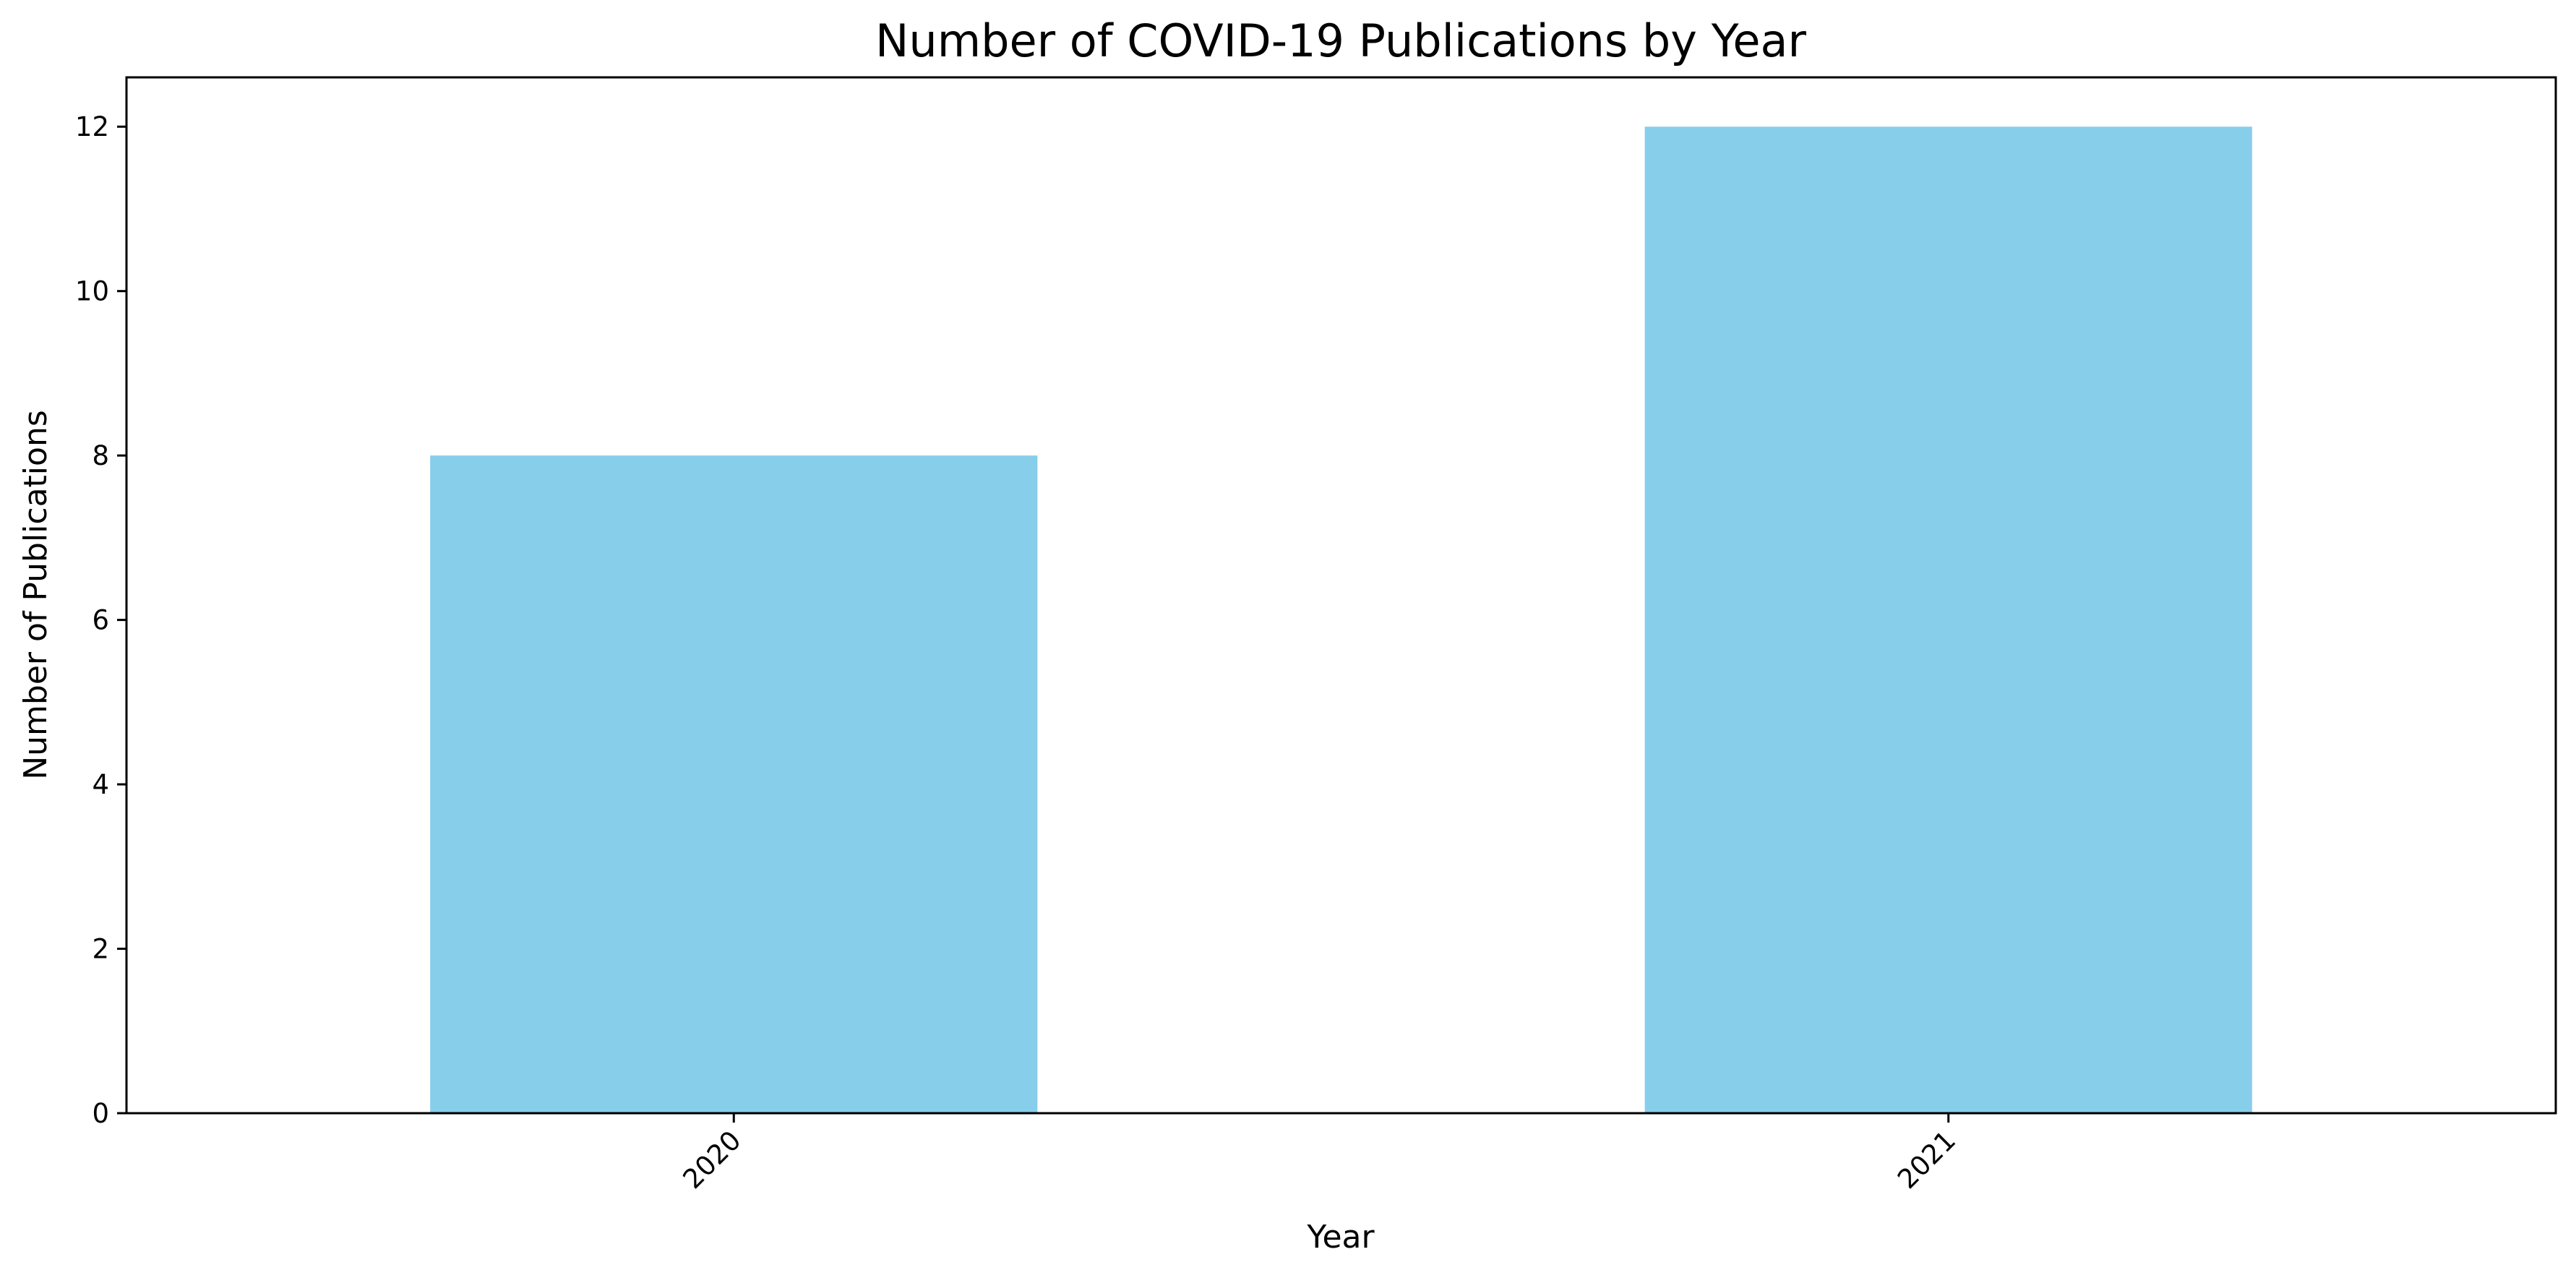 The image size is (2576, 1278). What do you see at coordinates (36, 595) in the screenshot?
I see `y-axis-label: Number of Publications` at bounding box center [36, 595].